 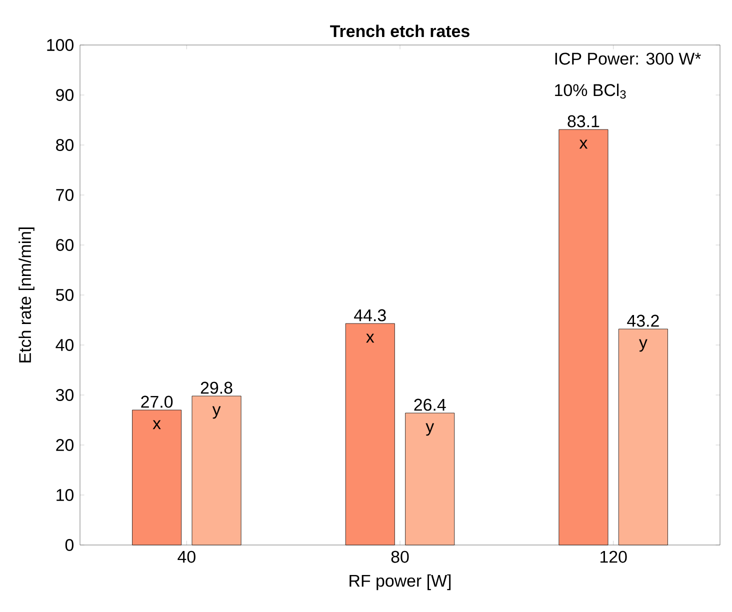 I want to click on y-tick-label: 0, so click(x=69, y=545).